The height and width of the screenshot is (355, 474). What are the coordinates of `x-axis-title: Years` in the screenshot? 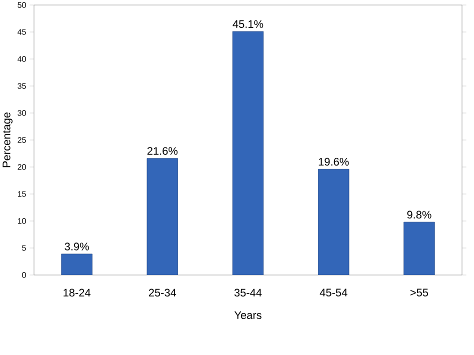 It's located at (248, 315).